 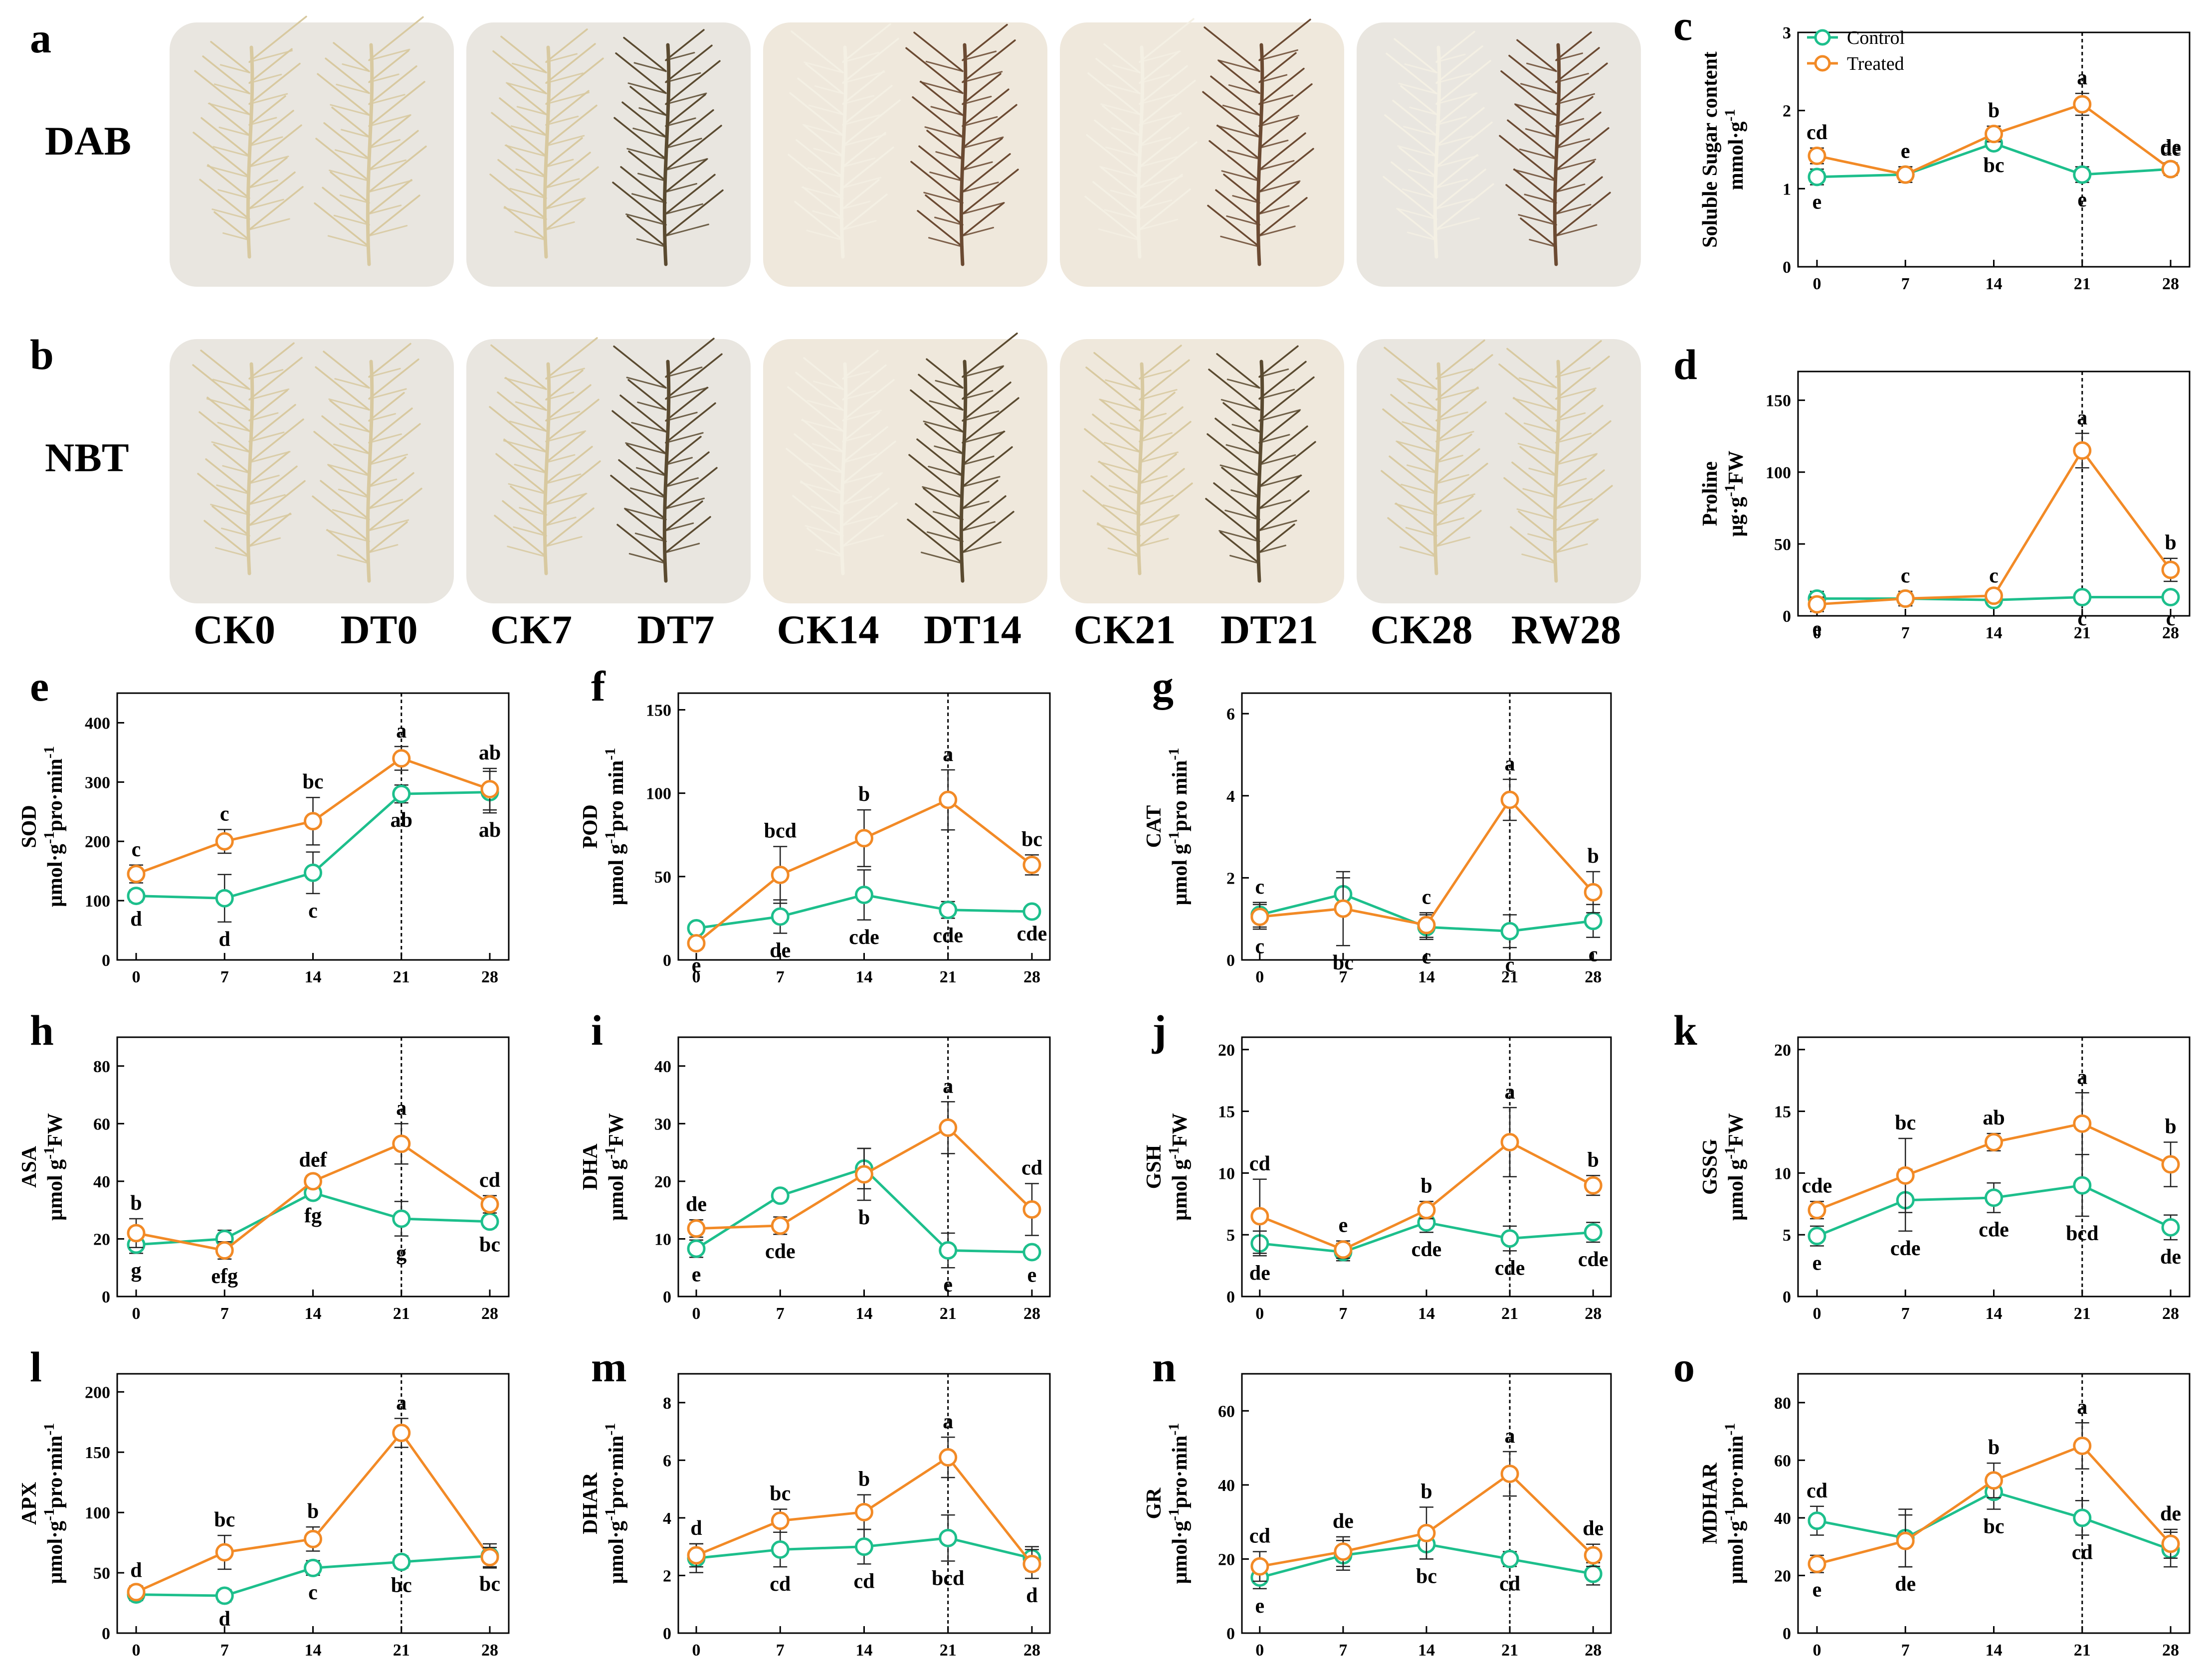 I want to click on sprig-stem, so click(x=1557, y=472).